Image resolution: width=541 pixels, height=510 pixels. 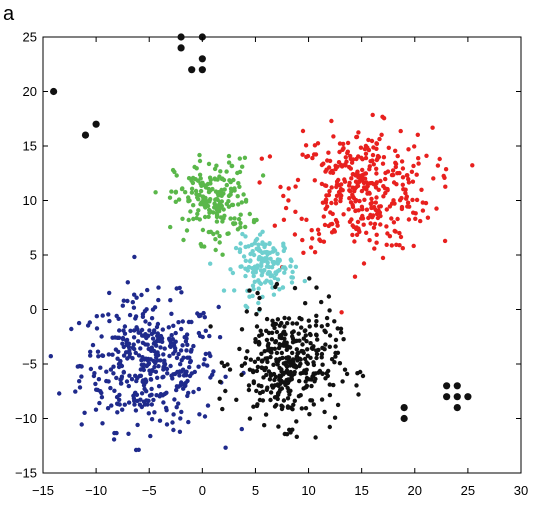 I want to click on x-tick-label: 20, so click(x=415, y=490).